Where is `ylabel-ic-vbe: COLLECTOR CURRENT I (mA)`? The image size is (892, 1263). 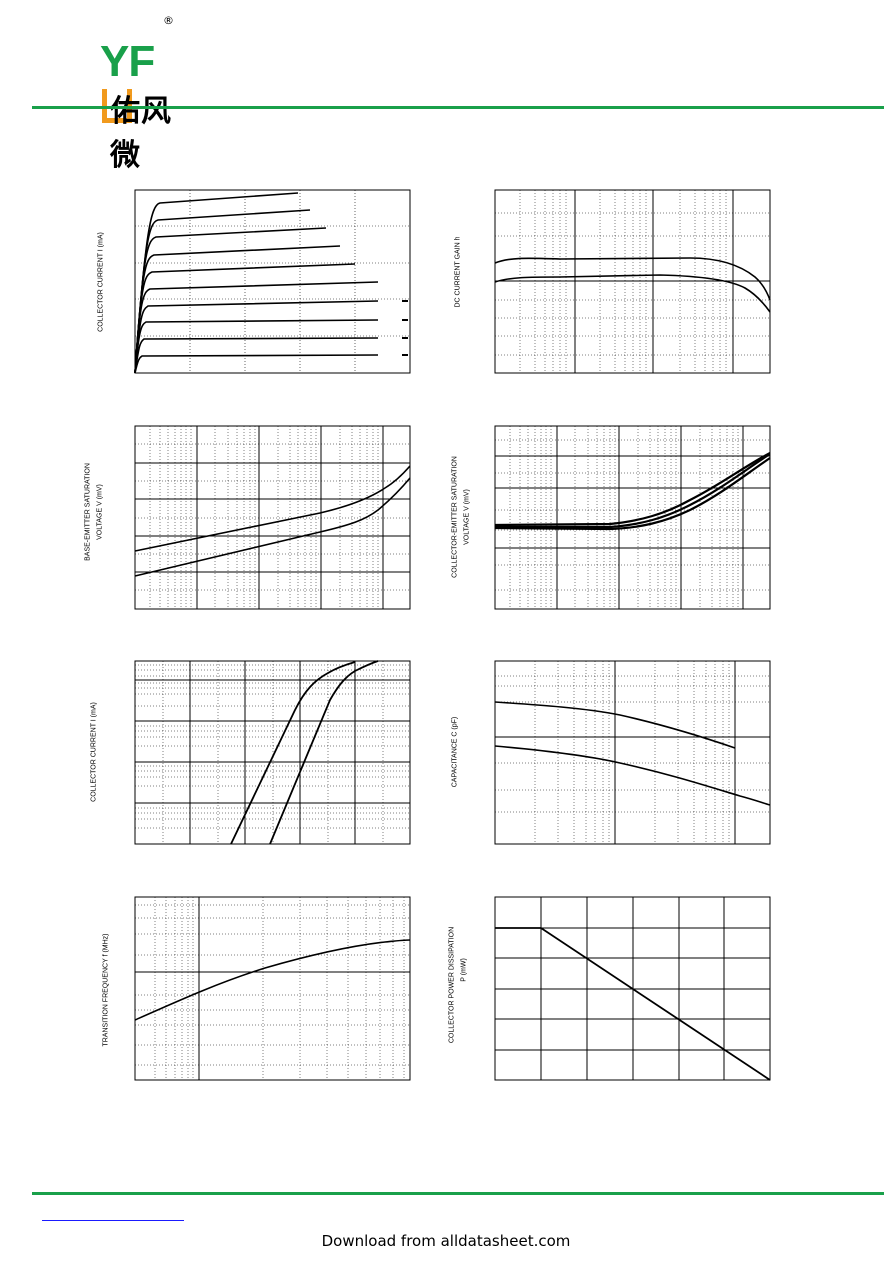 ylabel-ic-vbe: COLLECTOR CURRENT I (mA) is located at coordinates (94, 752).